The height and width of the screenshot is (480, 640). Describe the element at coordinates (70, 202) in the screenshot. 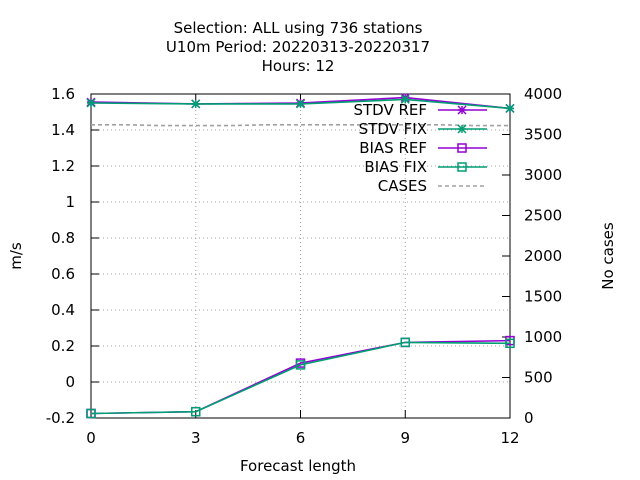

I see `y-tick-label: 1` at that location.